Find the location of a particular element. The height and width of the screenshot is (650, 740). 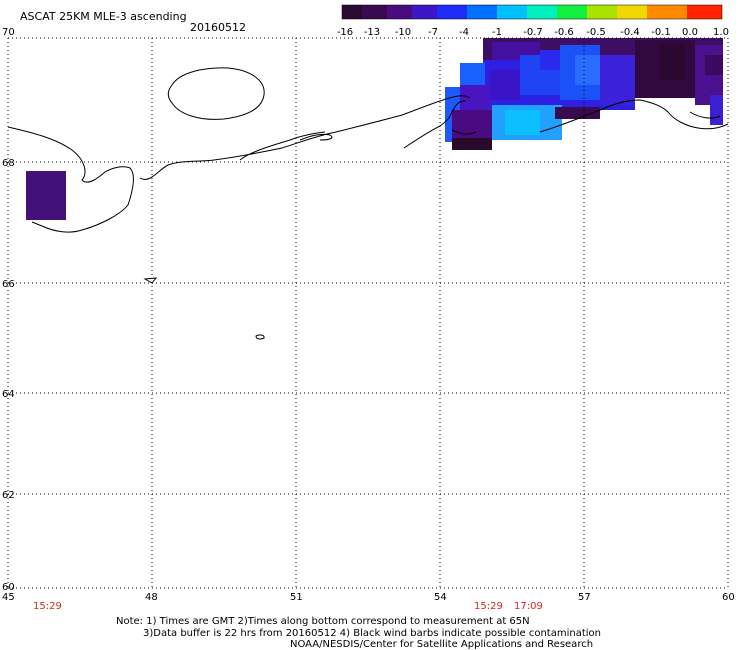

lon-label: 60 is located at coordinates (728, 597).